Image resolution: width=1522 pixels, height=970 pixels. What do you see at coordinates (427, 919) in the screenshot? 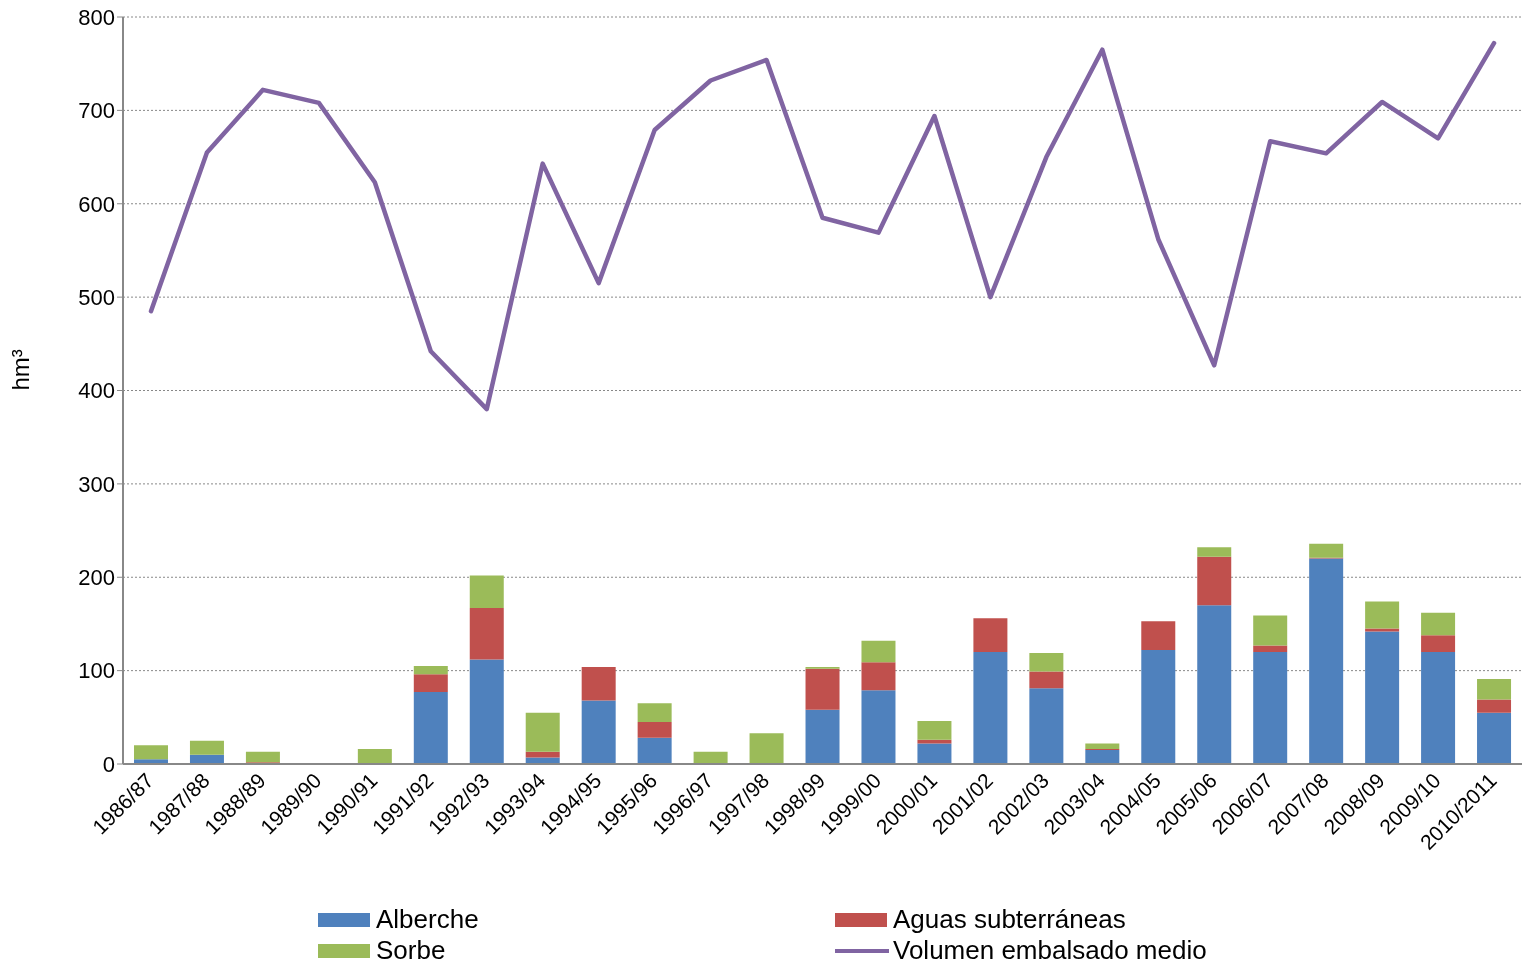
I see `legend-label: Alberche` at bounding box center [427, 919].